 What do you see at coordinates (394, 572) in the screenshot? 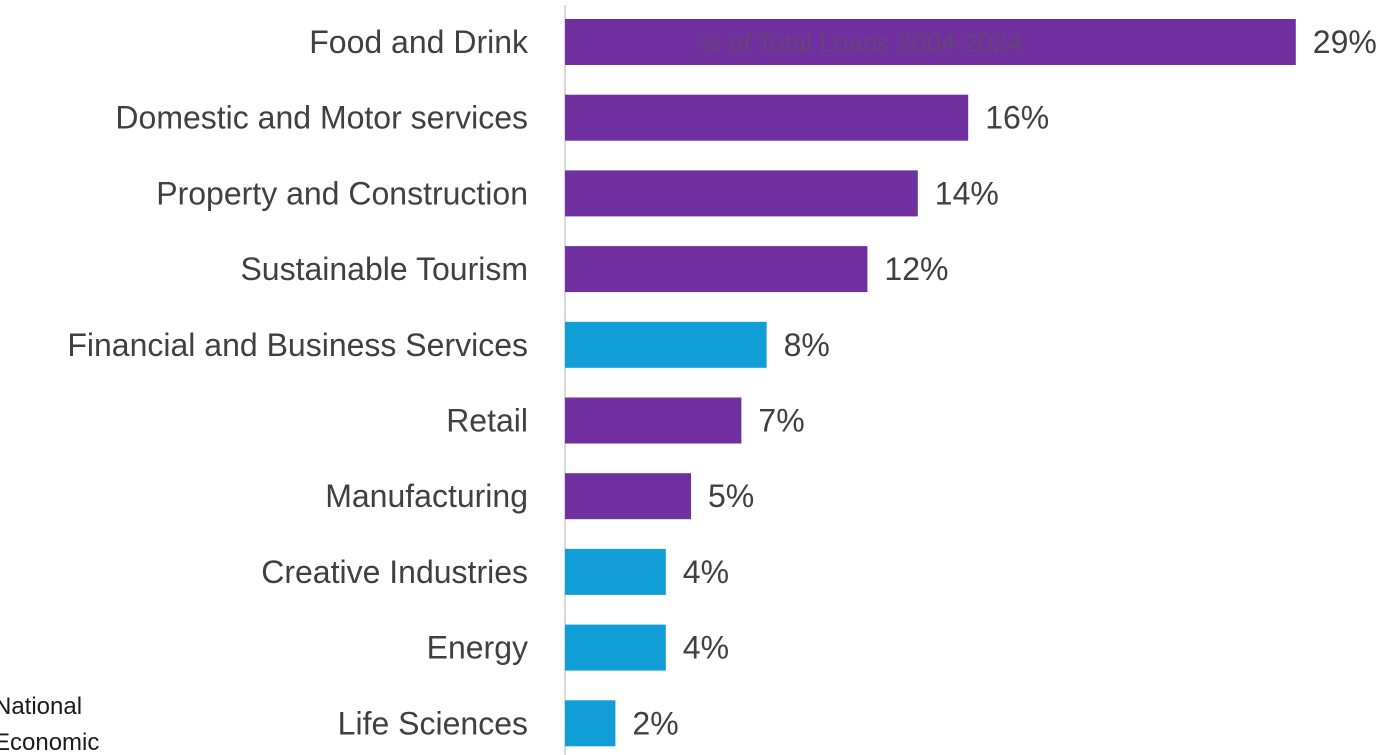
I see `category-label-7: Creative Industries` at bounding box center [394, 572].